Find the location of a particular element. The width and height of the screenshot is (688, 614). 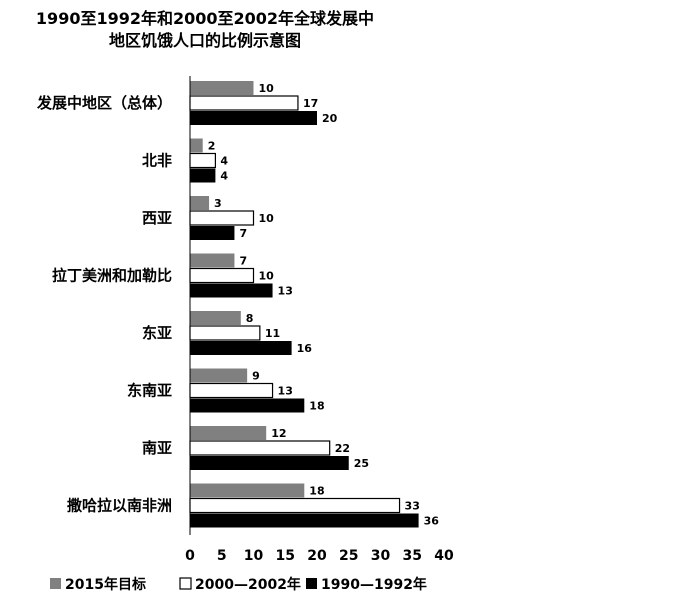

x-tick-label: 0 is located at coordinates (190, 556).